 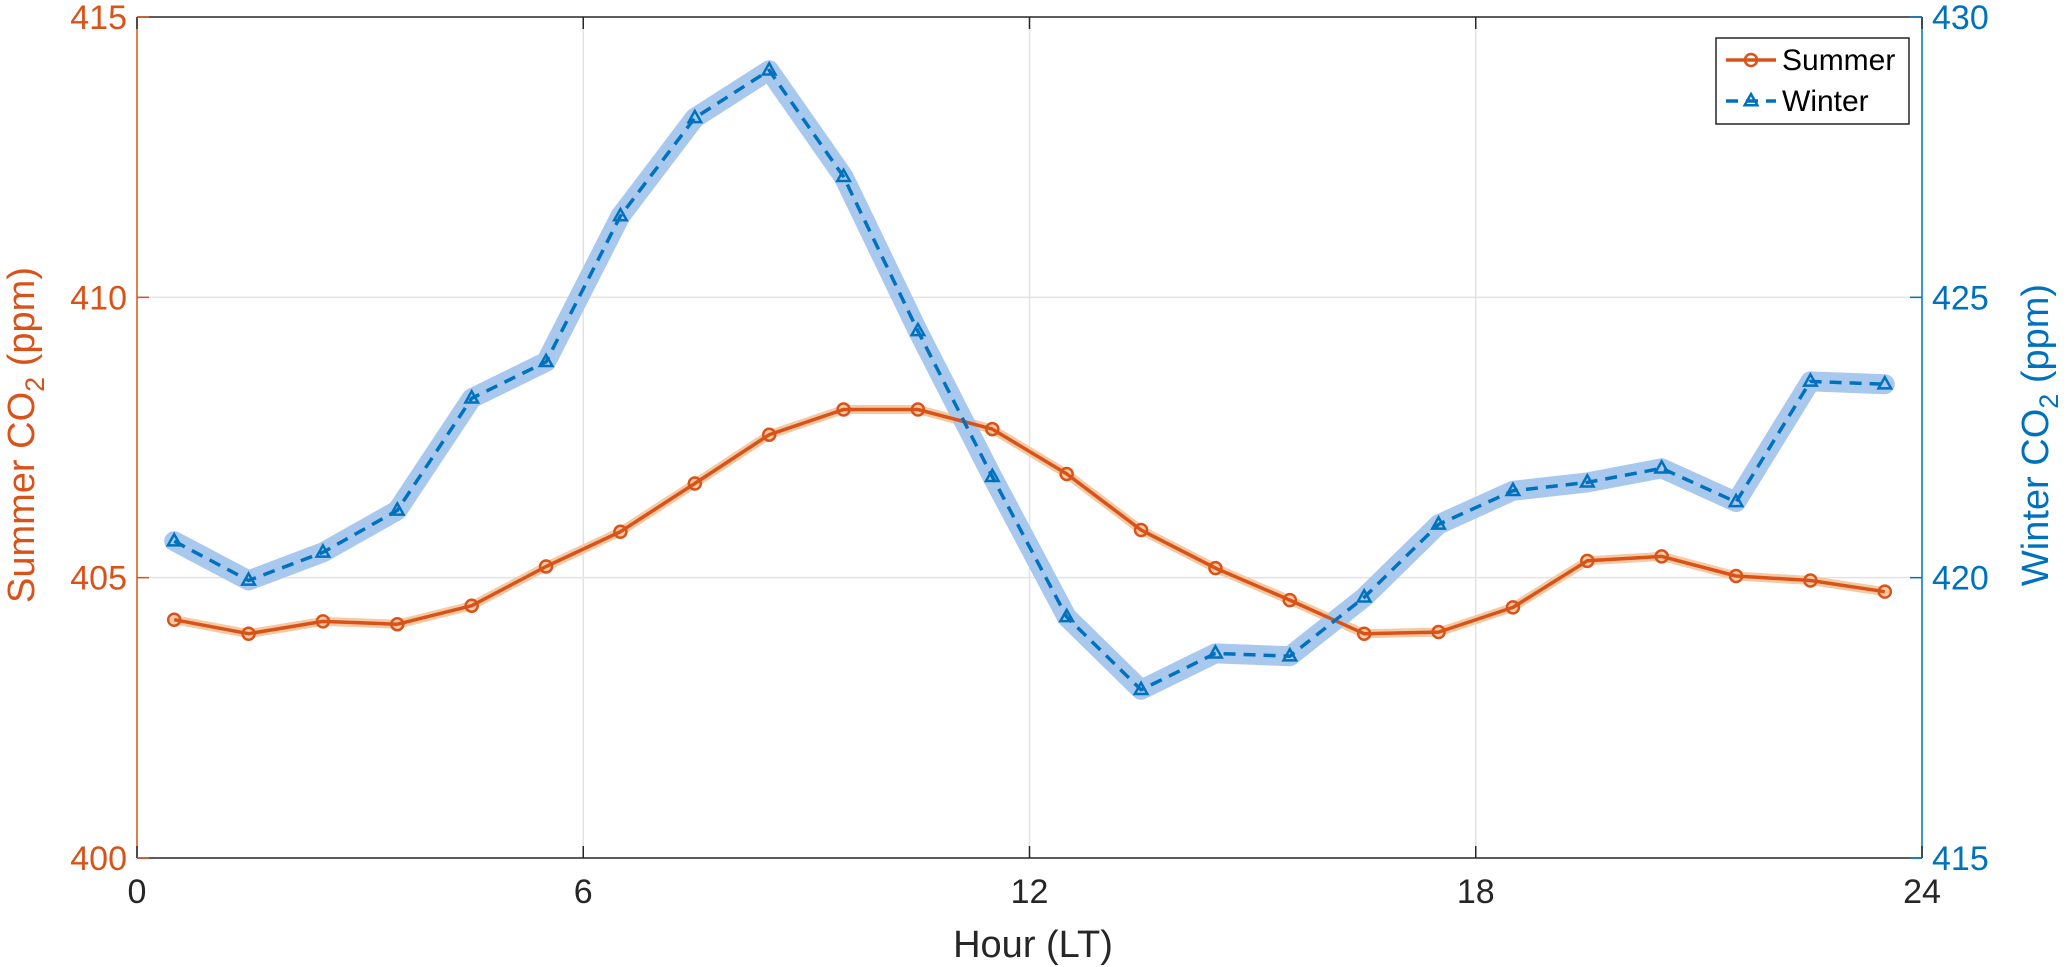 What do you see at coordinates (98, 18) in the screenshot?
I see `y-left-tick-label: 415` at bounding box center [98, 18].